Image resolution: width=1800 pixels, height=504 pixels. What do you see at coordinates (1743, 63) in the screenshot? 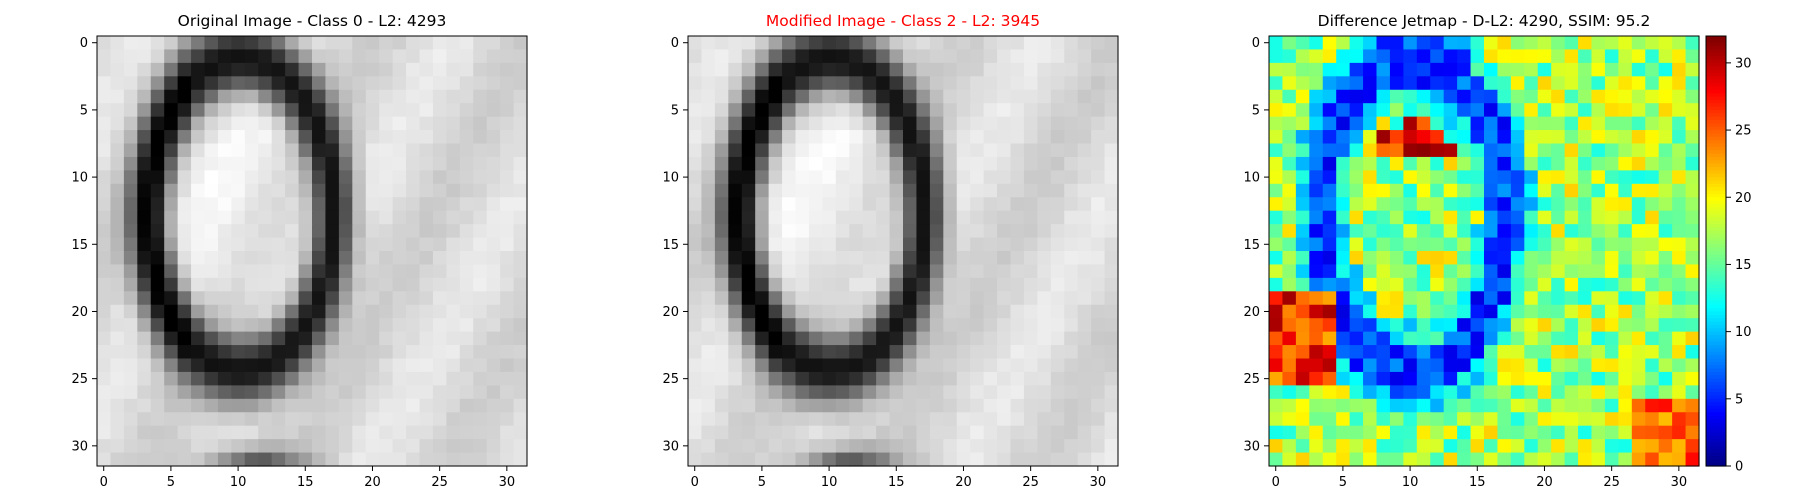
I see `colorbar-tick-label: 30` at bounding box center [1743, 63].